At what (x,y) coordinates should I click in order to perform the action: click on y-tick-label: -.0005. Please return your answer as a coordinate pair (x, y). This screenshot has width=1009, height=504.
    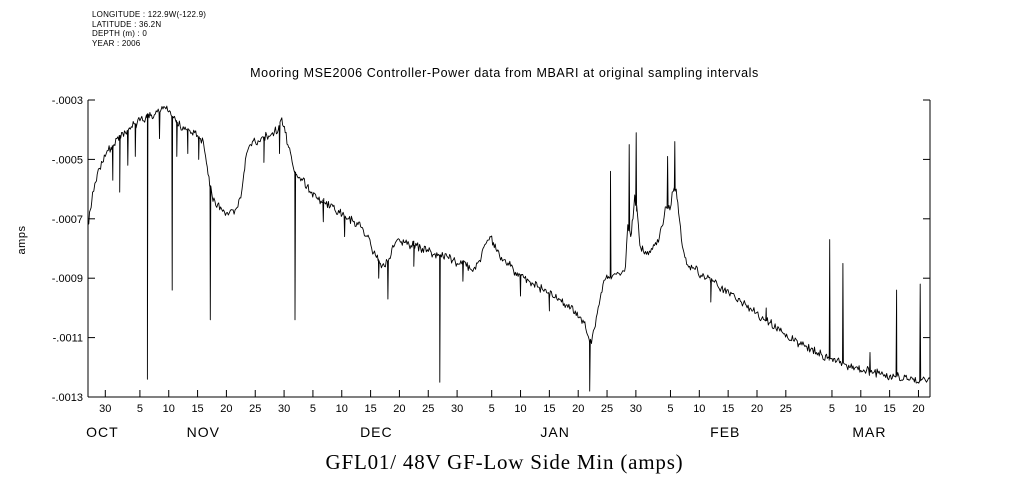
    Looking at the image, I should click on (67, 160).